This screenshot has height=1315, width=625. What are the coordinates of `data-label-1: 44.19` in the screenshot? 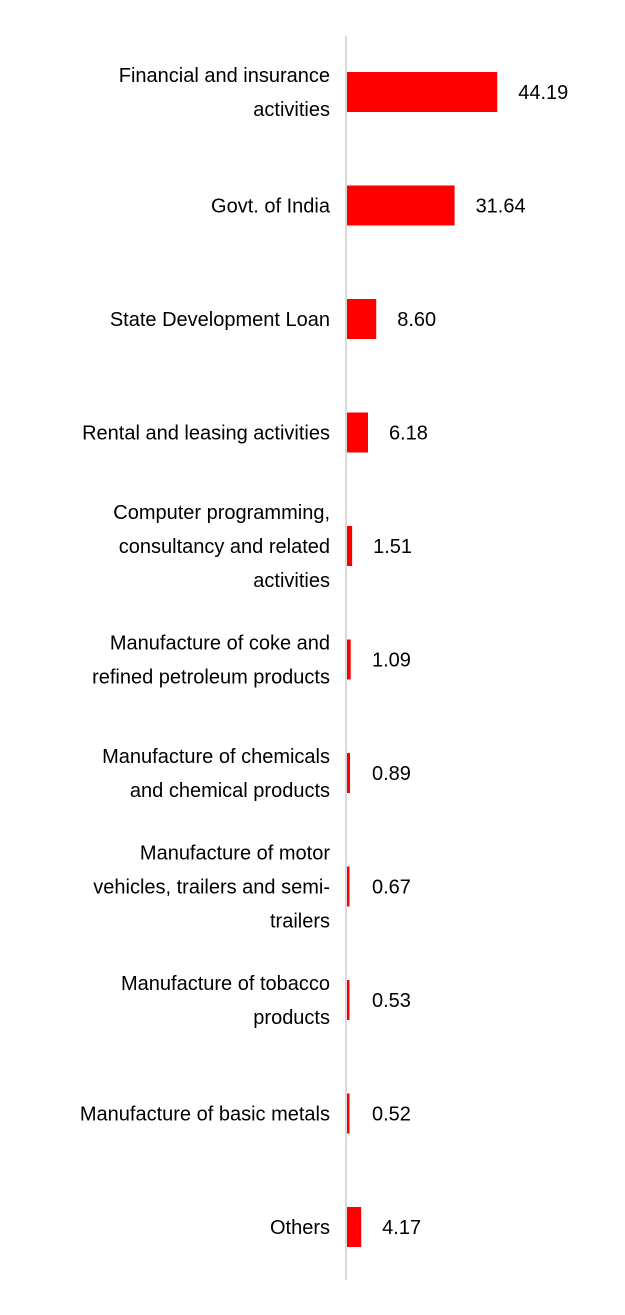 It's located at (543, 93).